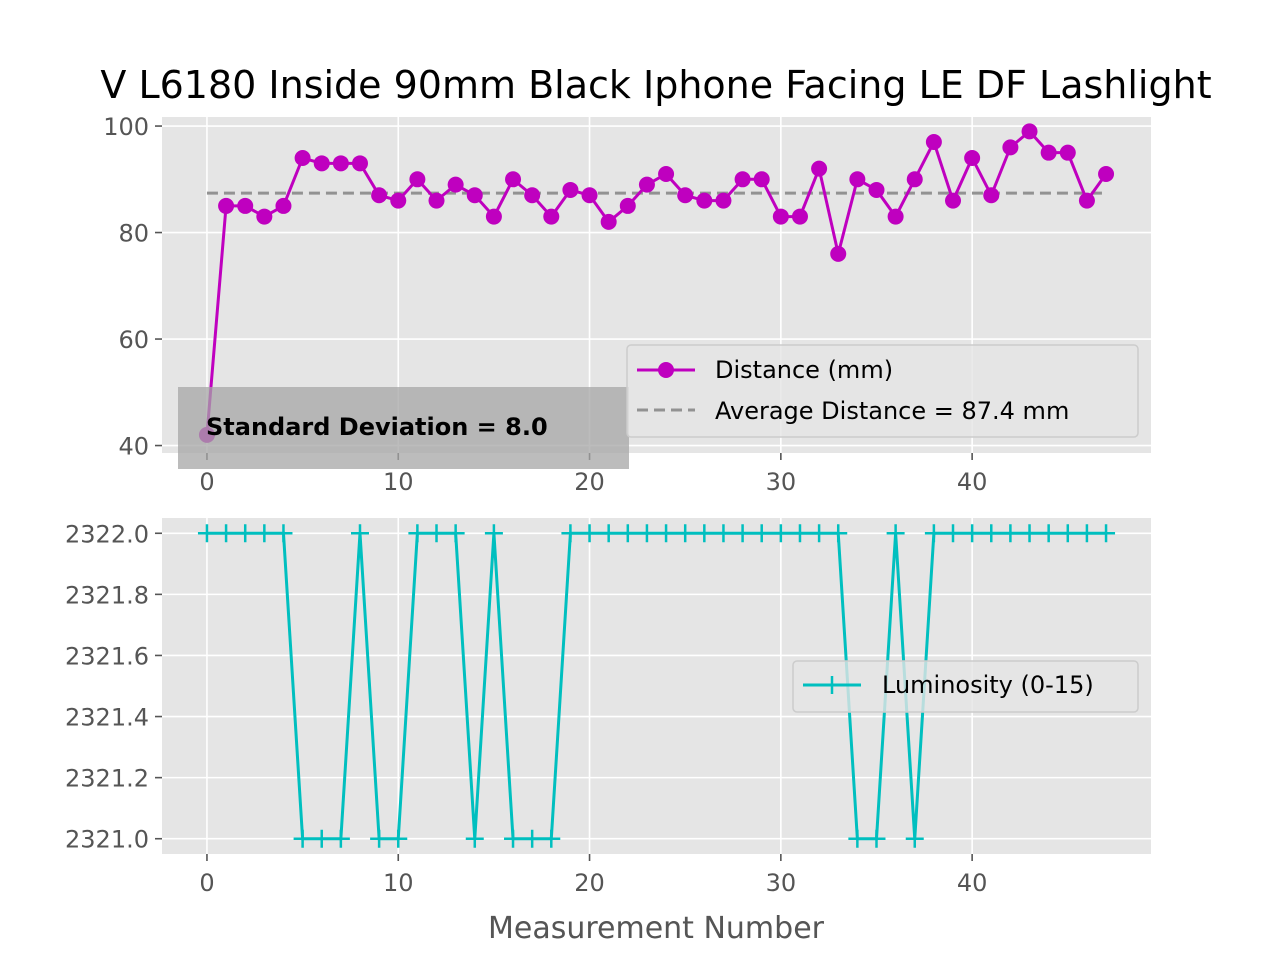 The image size is (1280, 960). What do you see at coordinates (107, 779) in the screenshot?
I see `luminosity-y-tick-label: 2321.2` at bounding box center [107, 779].